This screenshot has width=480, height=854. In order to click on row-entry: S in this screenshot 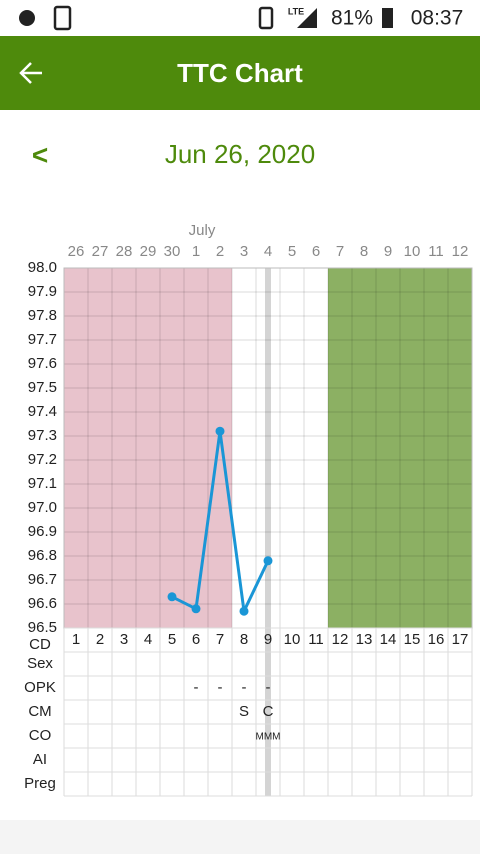, I will do `click(244, 711)`.